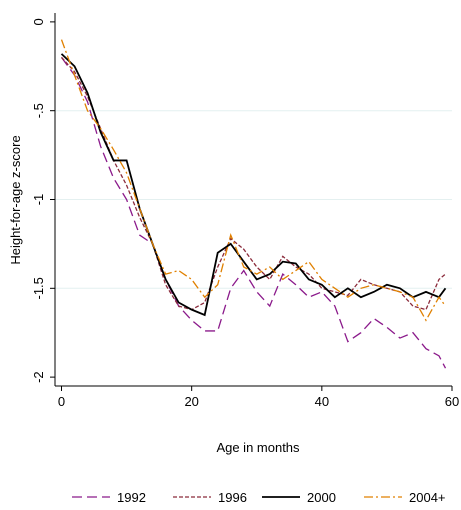 The width and height of the screenshot is (461, 510). I want to click on y-tick-label: -.5, so click(38, 110).